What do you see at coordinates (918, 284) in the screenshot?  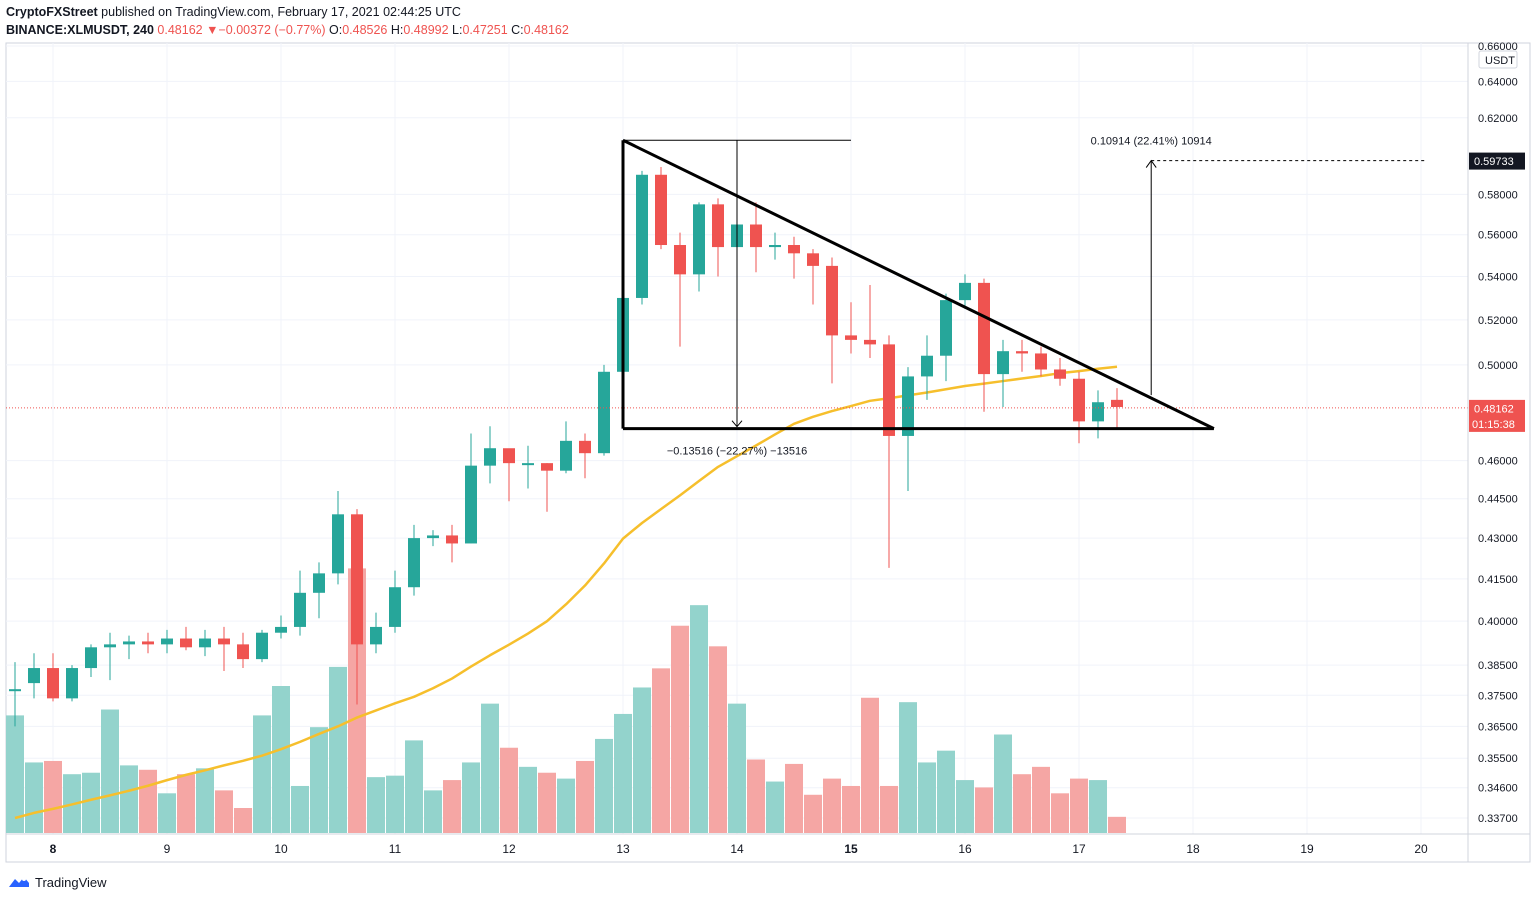 I see `triangle-upper-trendline` at bounding box center [918, 284].